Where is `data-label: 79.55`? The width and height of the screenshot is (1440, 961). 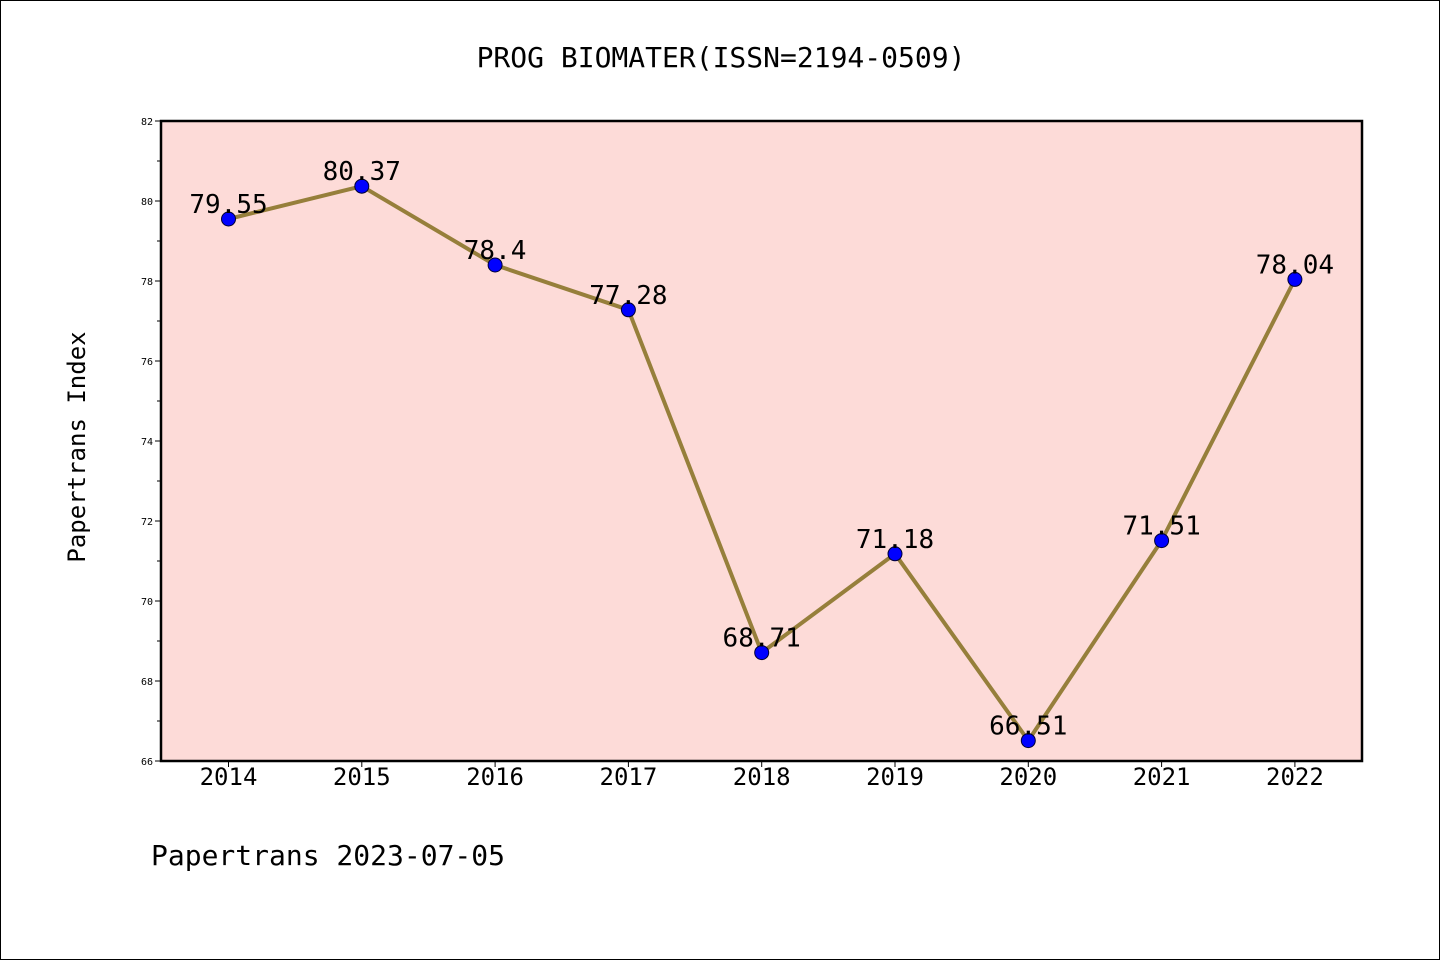 data-label: 79.55 is located at coordinates (228, 205).